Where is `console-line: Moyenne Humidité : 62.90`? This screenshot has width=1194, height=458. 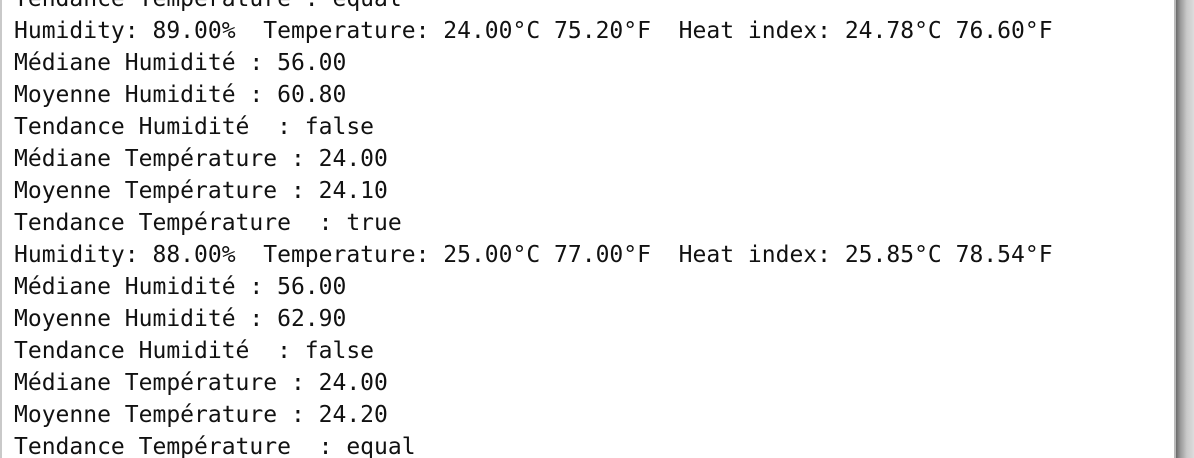
console-line: Moyenne Humidité : 62.90 is located at coordinates (180, 319).